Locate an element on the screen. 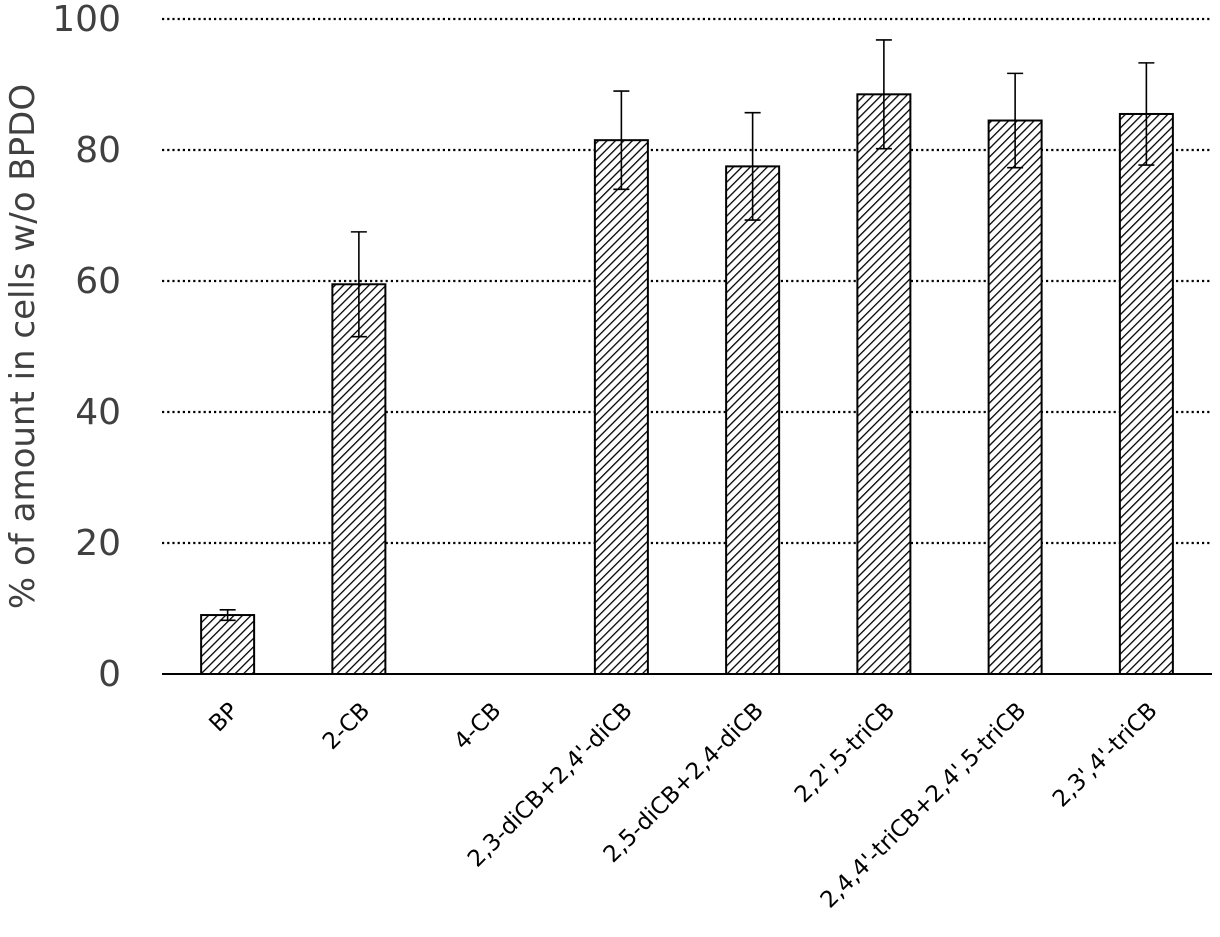 The image size is (1220, 937). x-tick-label: 2-CB is located at coordinates (346, 726).